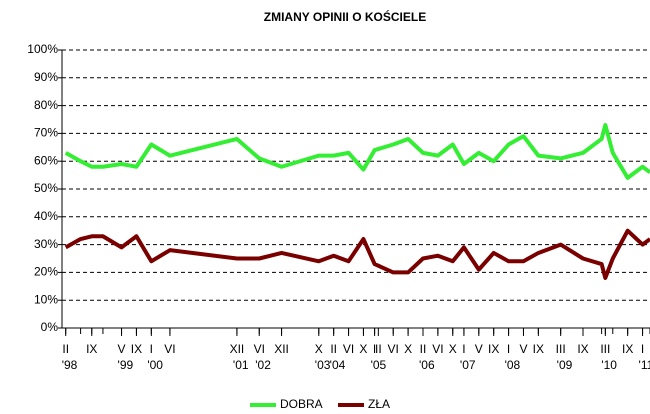 The image size is (650, 414). What do you see at coordinates (338, 365) in the screenshot?
I see `x-year-label: '04` at bounding box center [338, 365].